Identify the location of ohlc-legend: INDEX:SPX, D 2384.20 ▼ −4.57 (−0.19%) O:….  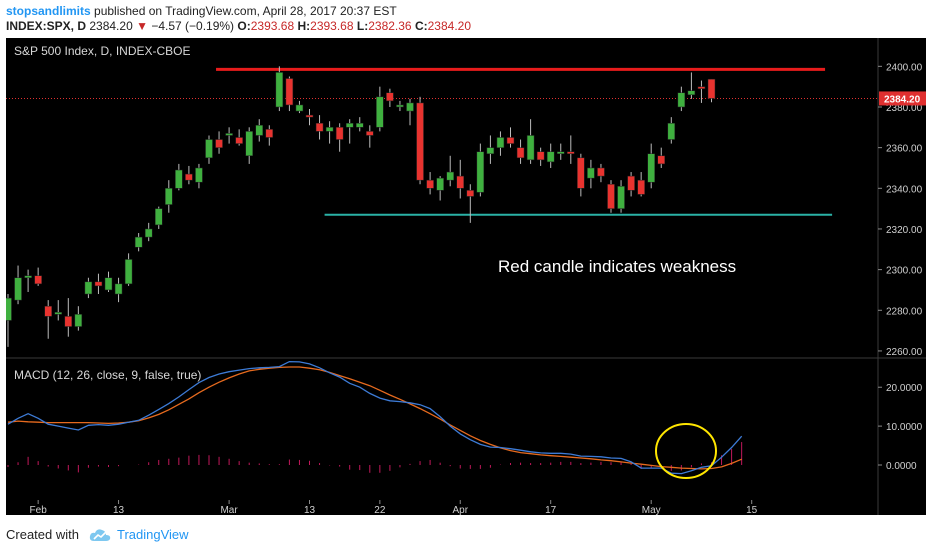
(238, 26).